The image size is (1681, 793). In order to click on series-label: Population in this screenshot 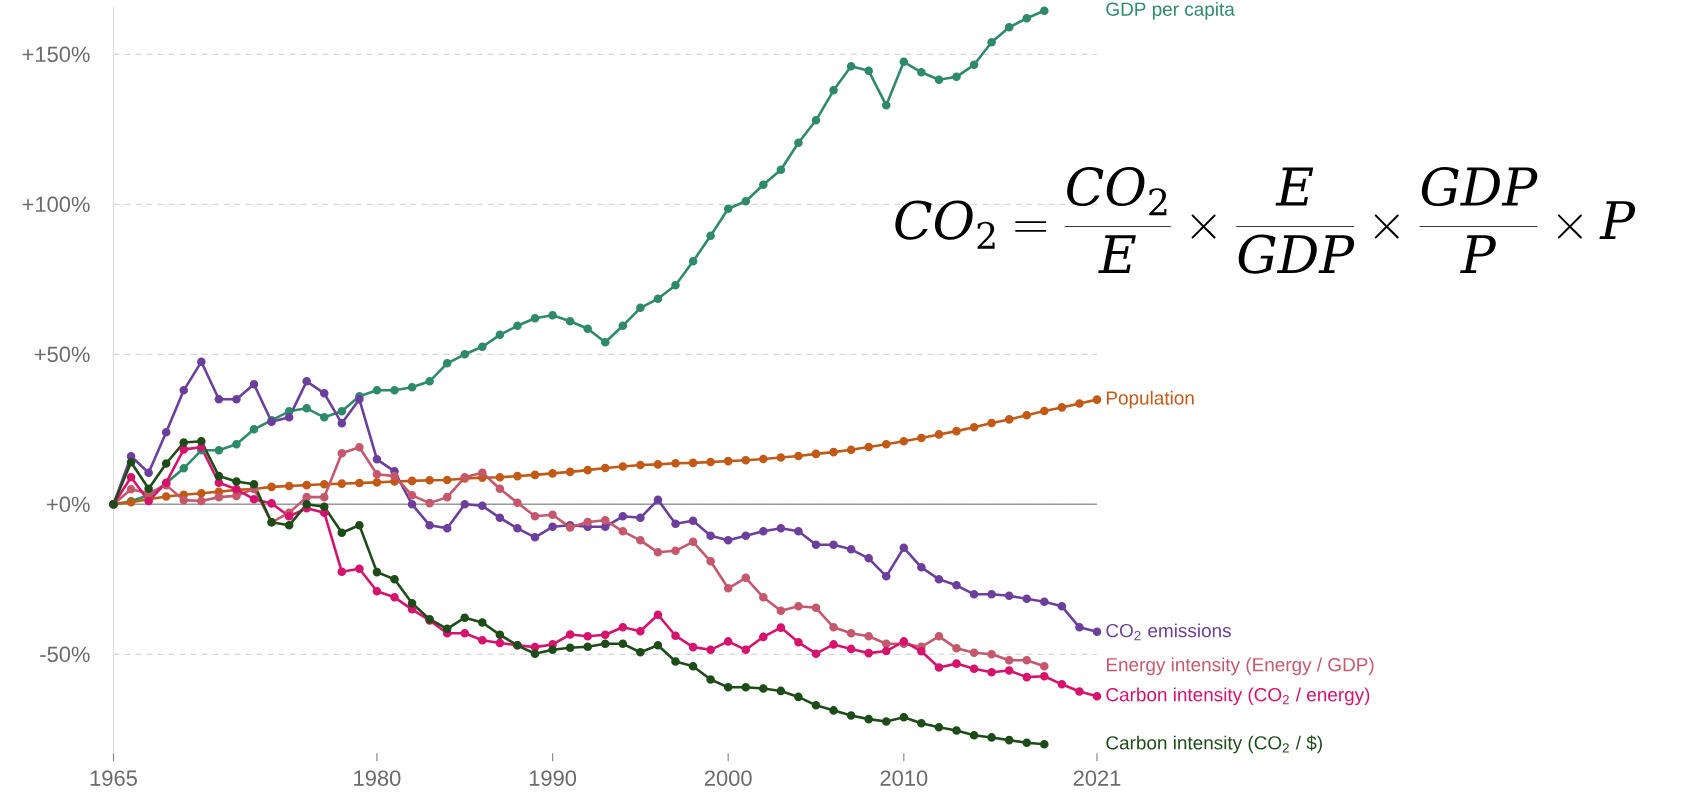, I will do `click(1150, 400)`.